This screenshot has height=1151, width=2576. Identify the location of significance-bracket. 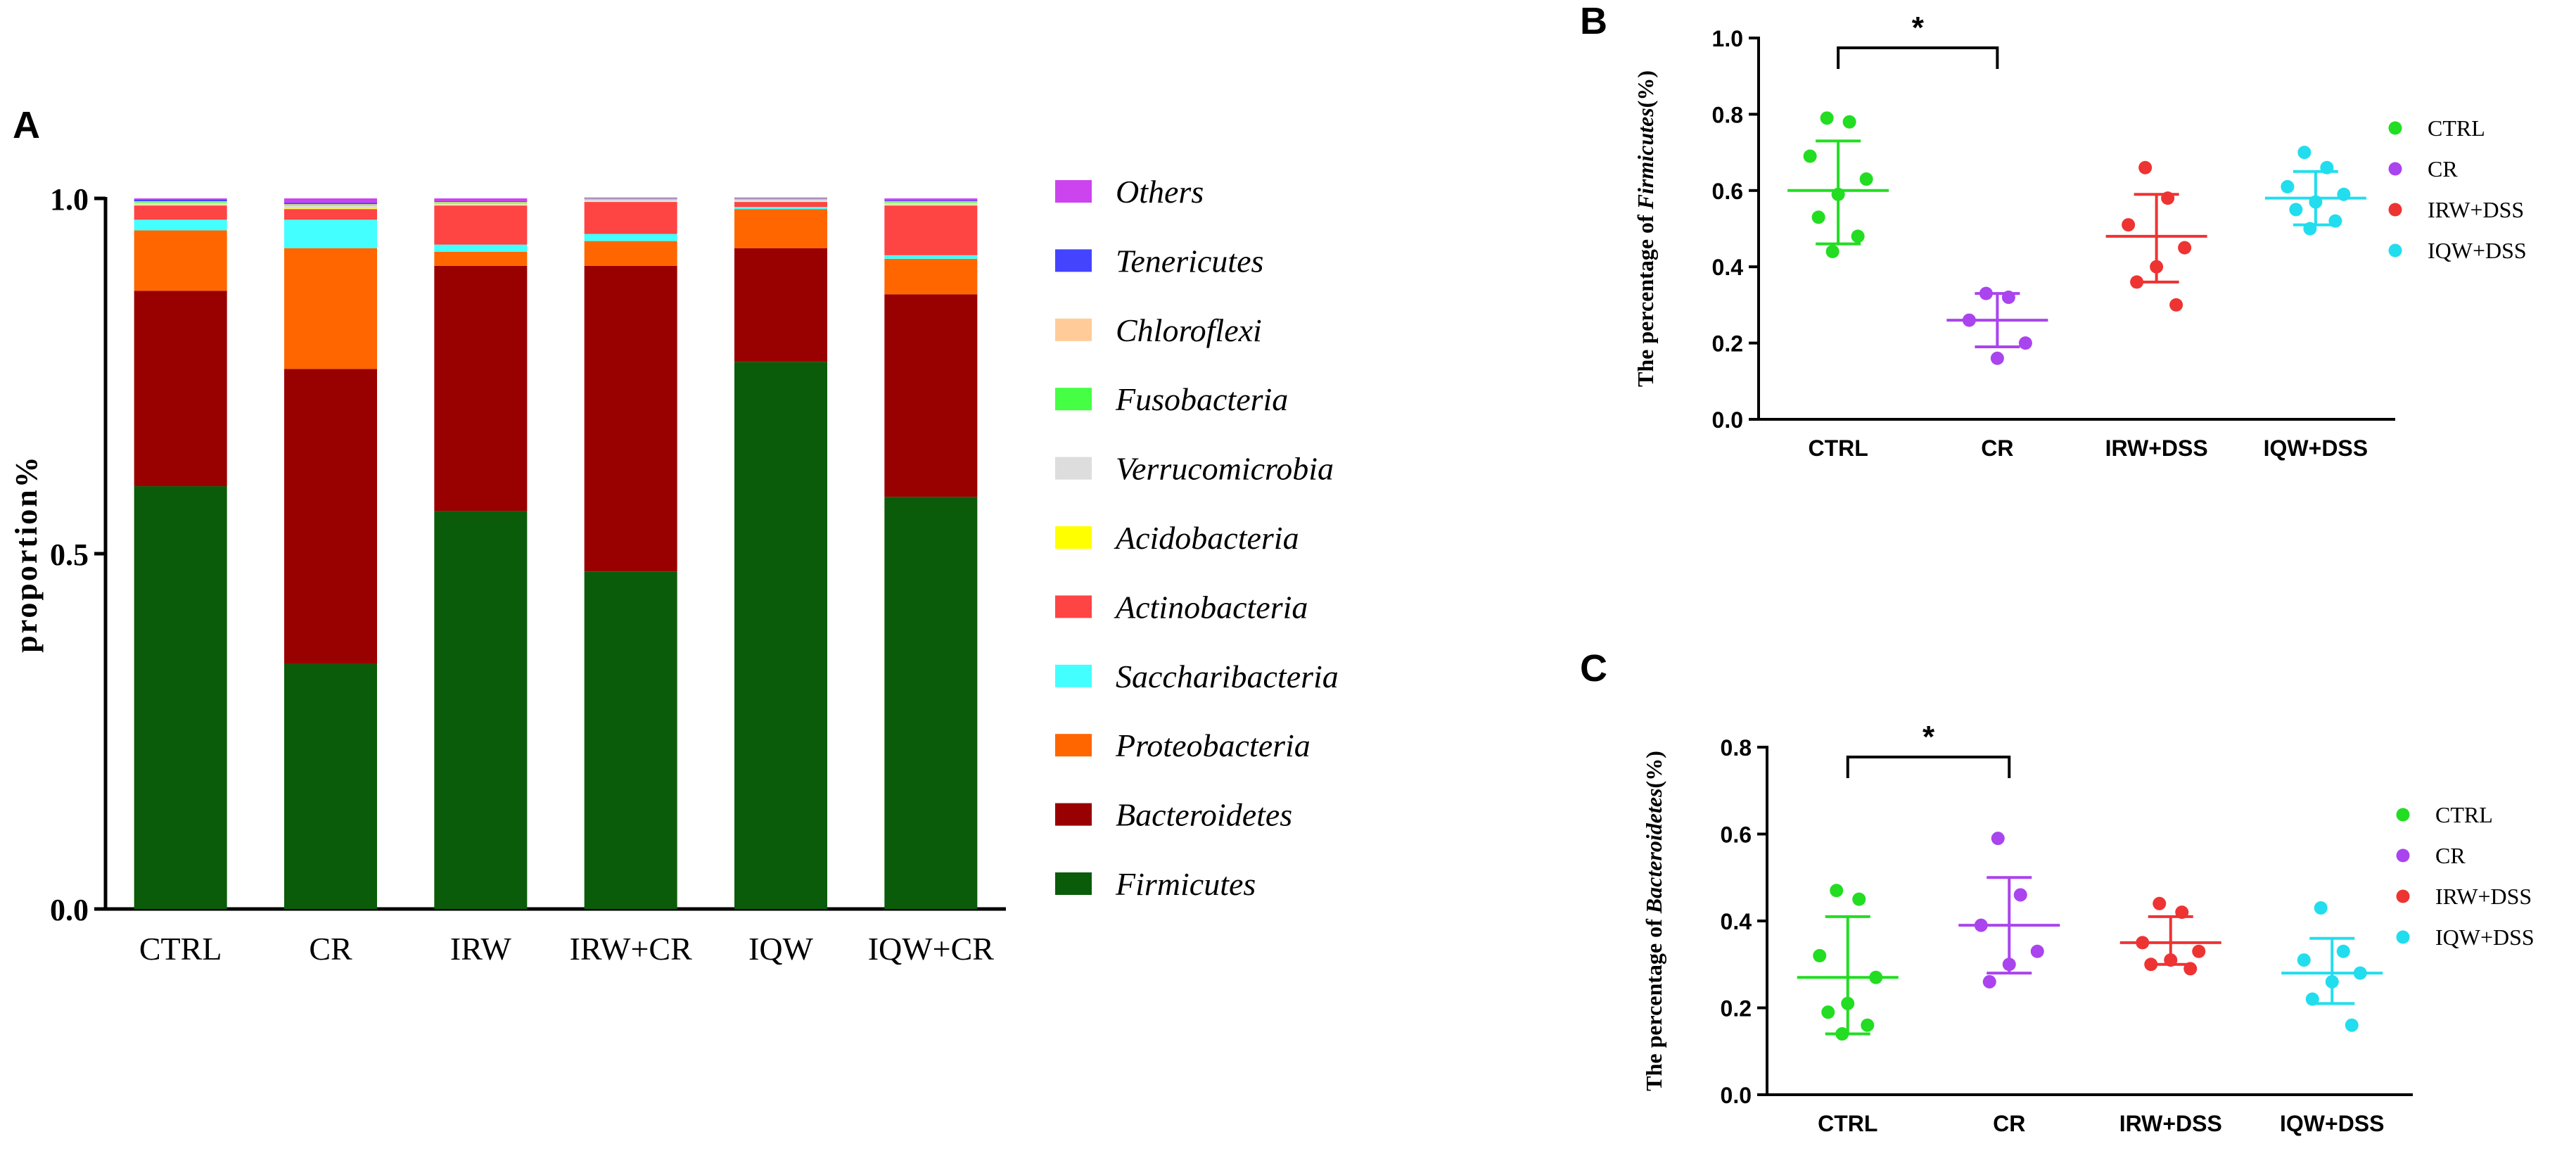
(1918, 57).